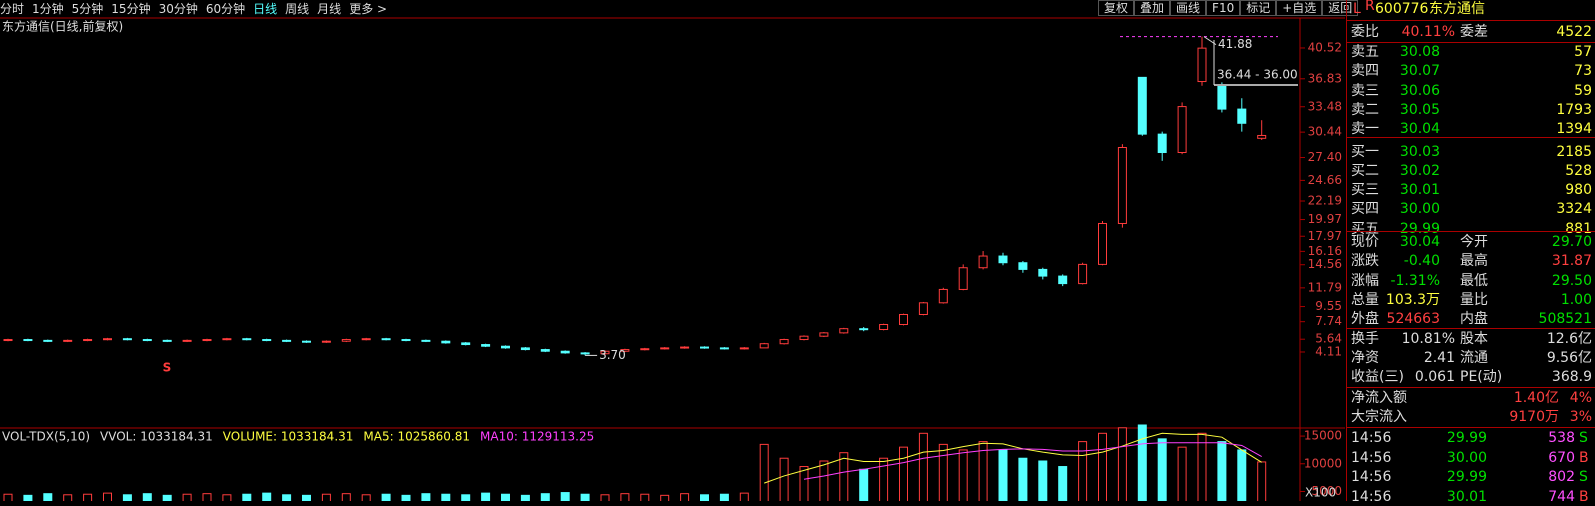 The width and height of the screenshot is (1595, 506). What do you see at coordinates (87, 9) in the screenshot?
I see `period-tab: 5分钟` at bounding box center [87, 9].